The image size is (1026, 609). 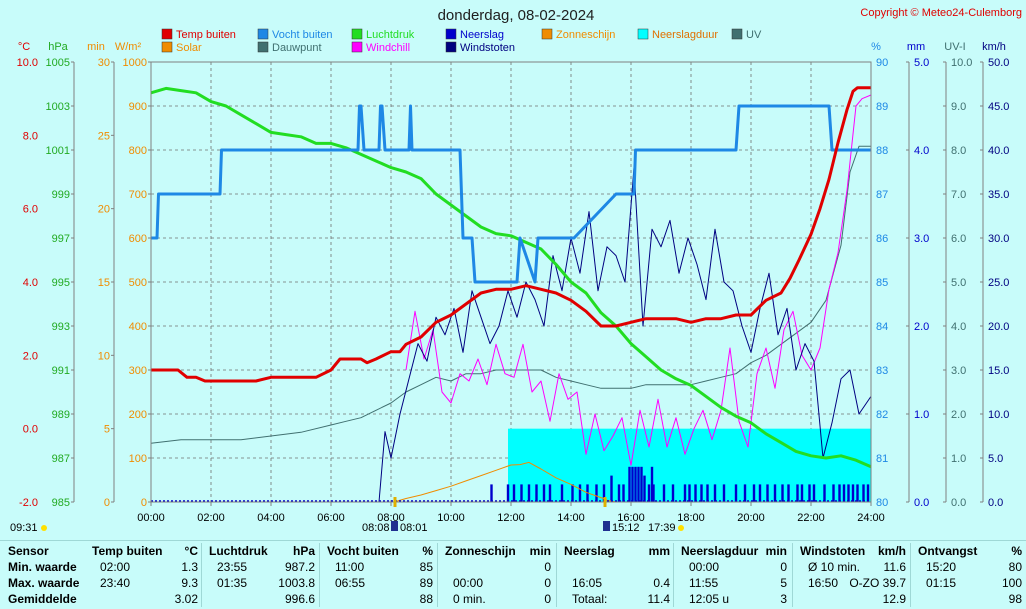 What do you see at coordinates (42, 567) in the screenshot?
I see `stats-row-label: Min. waarde` at bounding box center [42, 567].